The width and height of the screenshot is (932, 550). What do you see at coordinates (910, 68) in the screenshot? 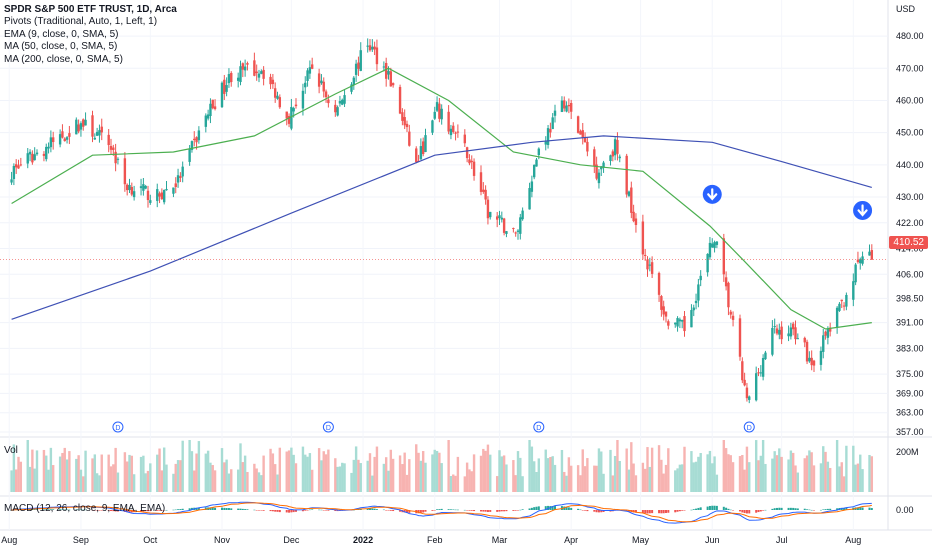
I see `price-tick-label: 470.00` at bounding box center [910, 68].